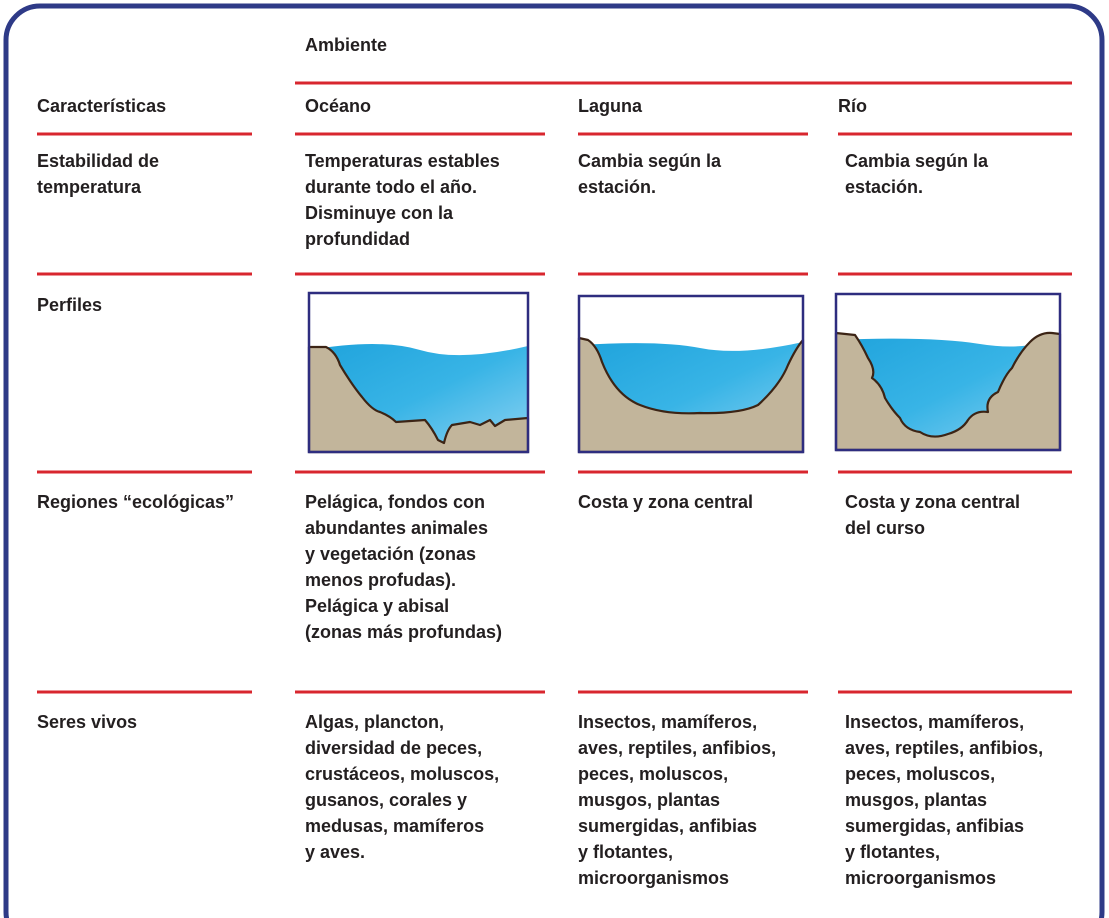 The image size is (1109, 918). Describe the element at coordinates (386, 800) in the screenshot. I see `cell-text: gusanos, corales y` at that location.